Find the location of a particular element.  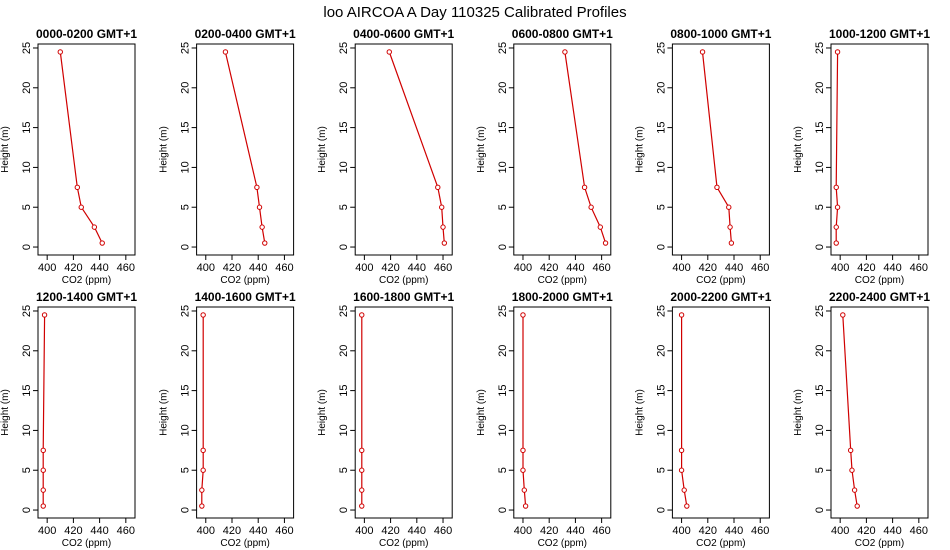

panel-title: 0800-1000 GMT+1 is located at coordinates (720, 34).